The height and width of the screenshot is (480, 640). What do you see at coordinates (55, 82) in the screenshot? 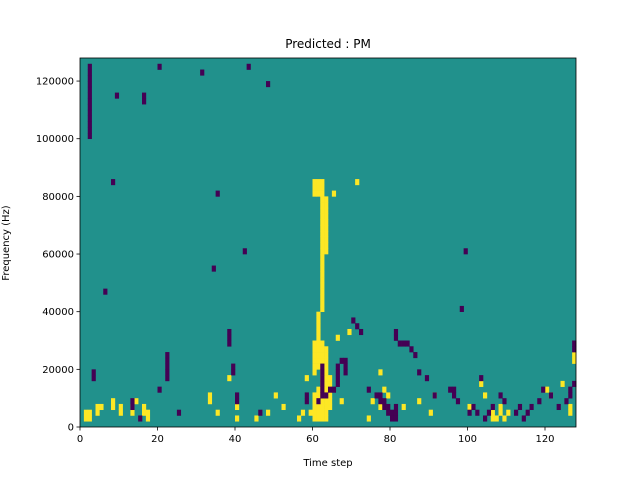
I see `y-tick-label: 120000` at bounding box center [55, 82].